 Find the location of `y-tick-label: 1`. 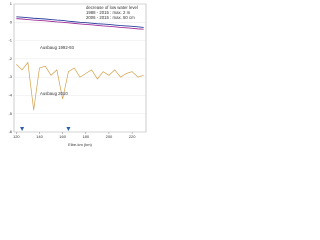

y-tick-label: 1 is located at coordinates (11, 3).